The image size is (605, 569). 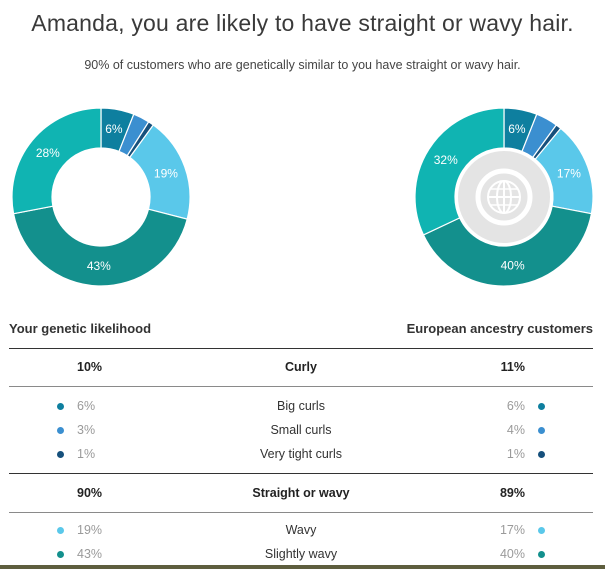 What do you see at coordinates (507, 246) in the screenshot?
I see `right-donut-slice-slightly-wavy` at bounding box center [507, 246].